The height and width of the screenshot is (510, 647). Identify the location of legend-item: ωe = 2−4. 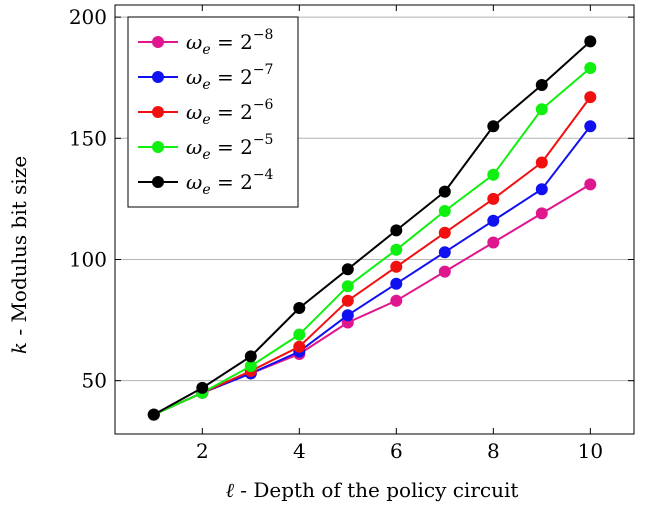
(206, 182).